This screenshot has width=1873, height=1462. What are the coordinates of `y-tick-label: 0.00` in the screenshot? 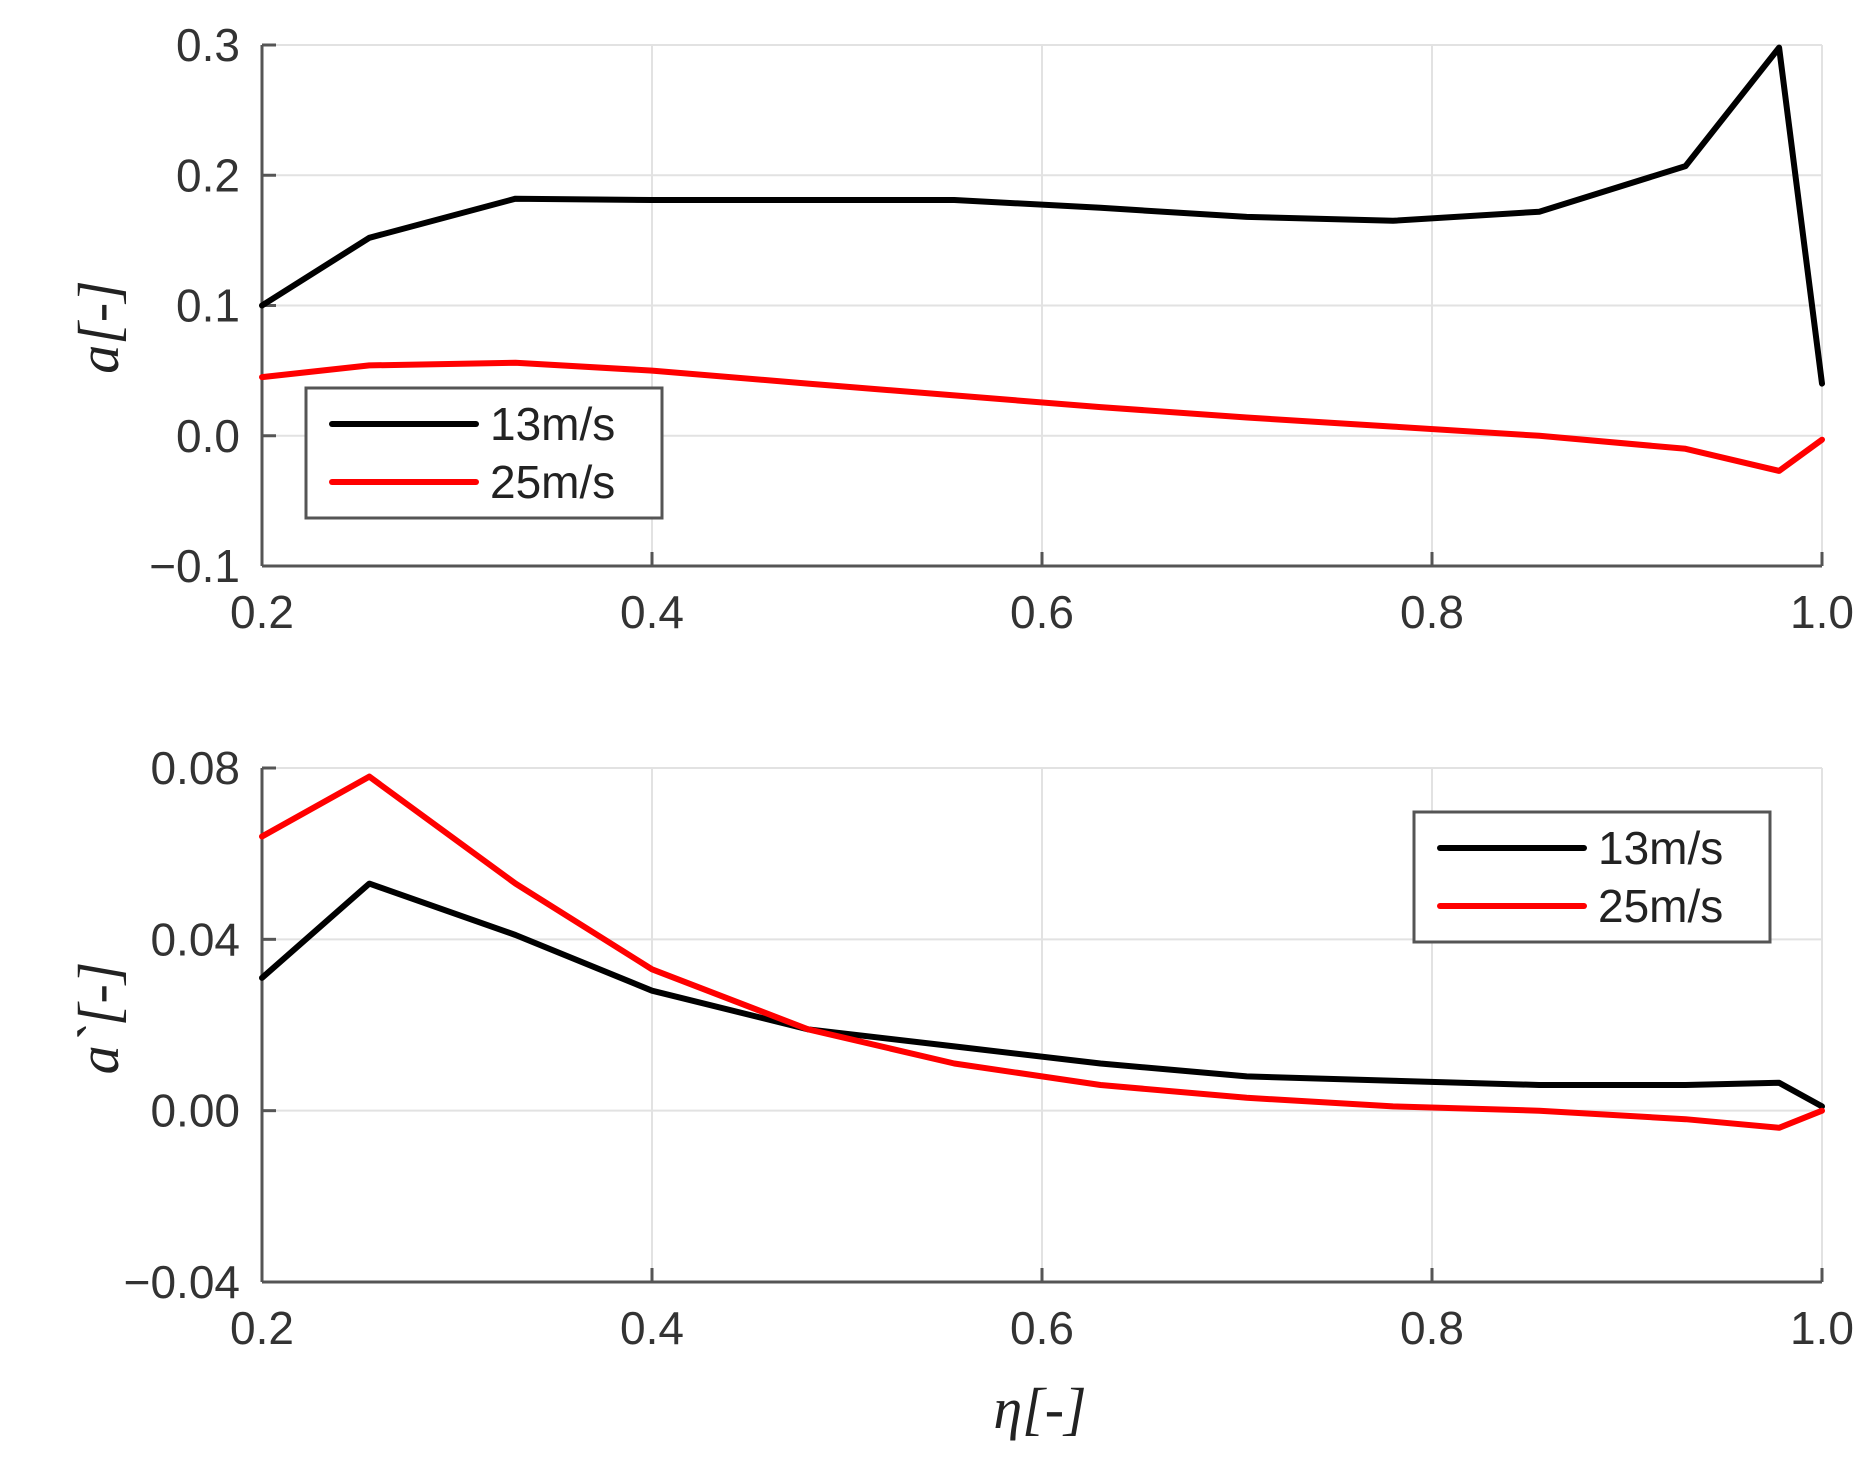 It's located at (195, 1111).